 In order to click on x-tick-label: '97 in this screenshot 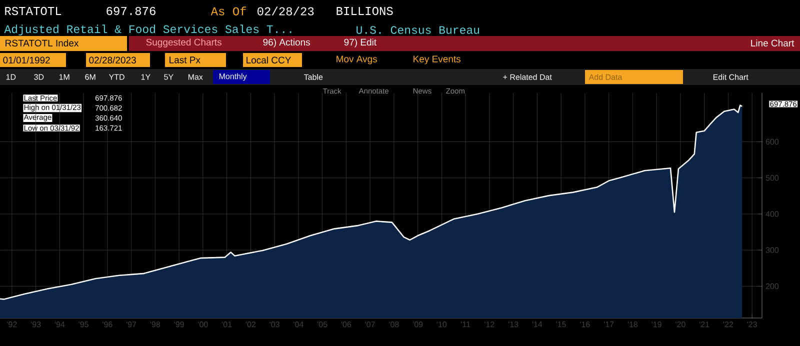, I will do `click(131, 325)`.